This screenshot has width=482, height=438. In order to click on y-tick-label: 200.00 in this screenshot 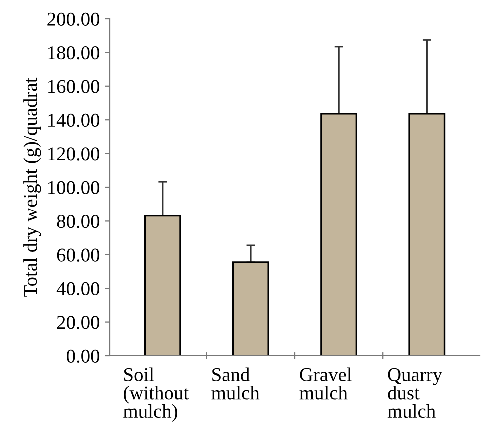, I will do `click(74, 19)`.